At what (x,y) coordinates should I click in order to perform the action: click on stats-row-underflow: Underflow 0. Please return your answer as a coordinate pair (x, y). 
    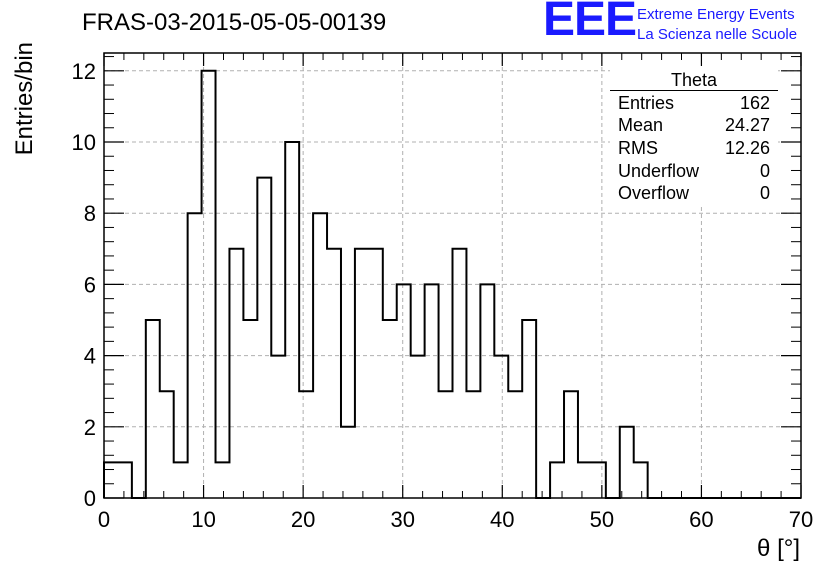
    Looking at the image, I should click on (694, 172).